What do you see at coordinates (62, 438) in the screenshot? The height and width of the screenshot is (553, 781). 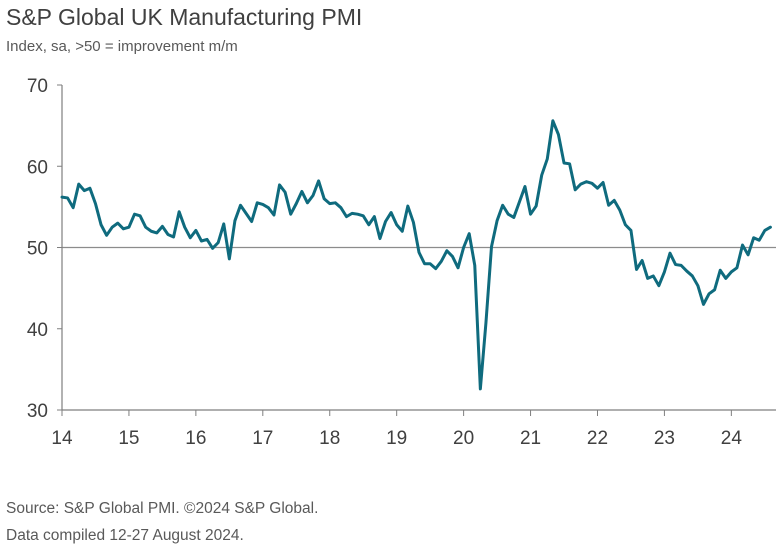 I see `x-tick-label-14: 14` at bounding box center [62, 438].